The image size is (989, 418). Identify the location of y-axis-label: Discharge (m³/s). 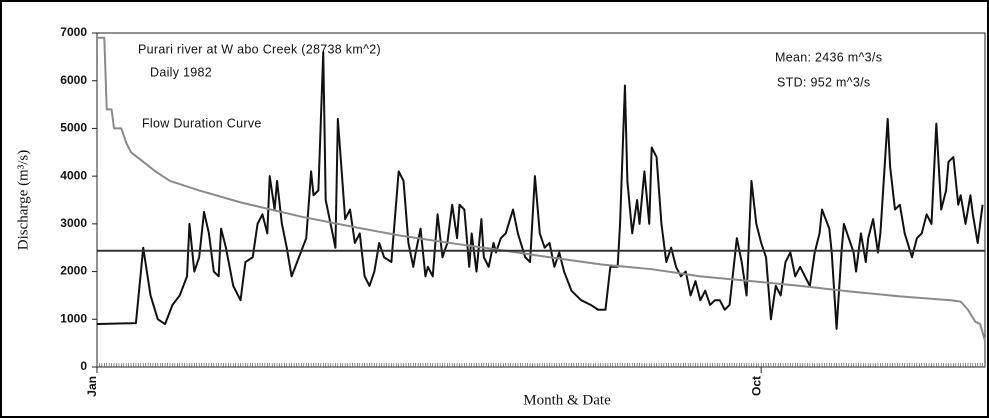
(23, 200).